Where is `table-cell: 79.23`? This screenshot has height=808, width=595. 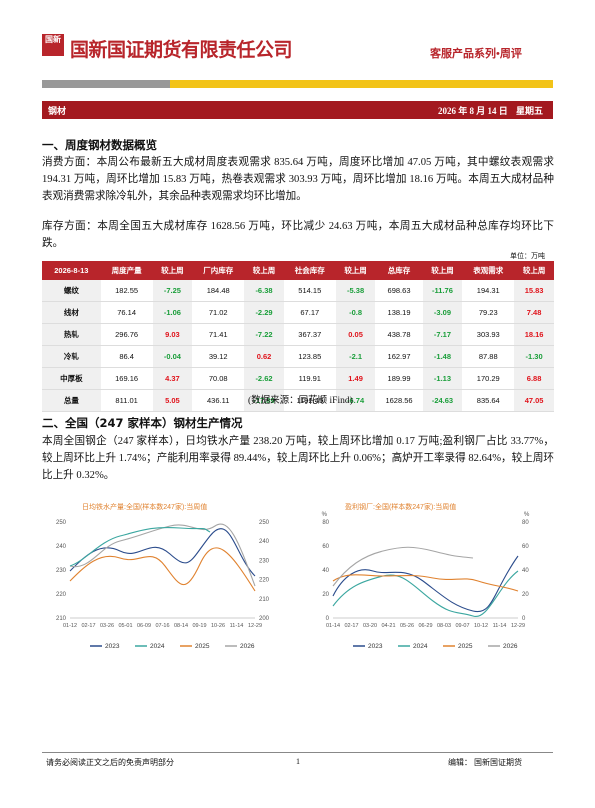
table-cell: 79.23 is located at coordinates (488, 312).